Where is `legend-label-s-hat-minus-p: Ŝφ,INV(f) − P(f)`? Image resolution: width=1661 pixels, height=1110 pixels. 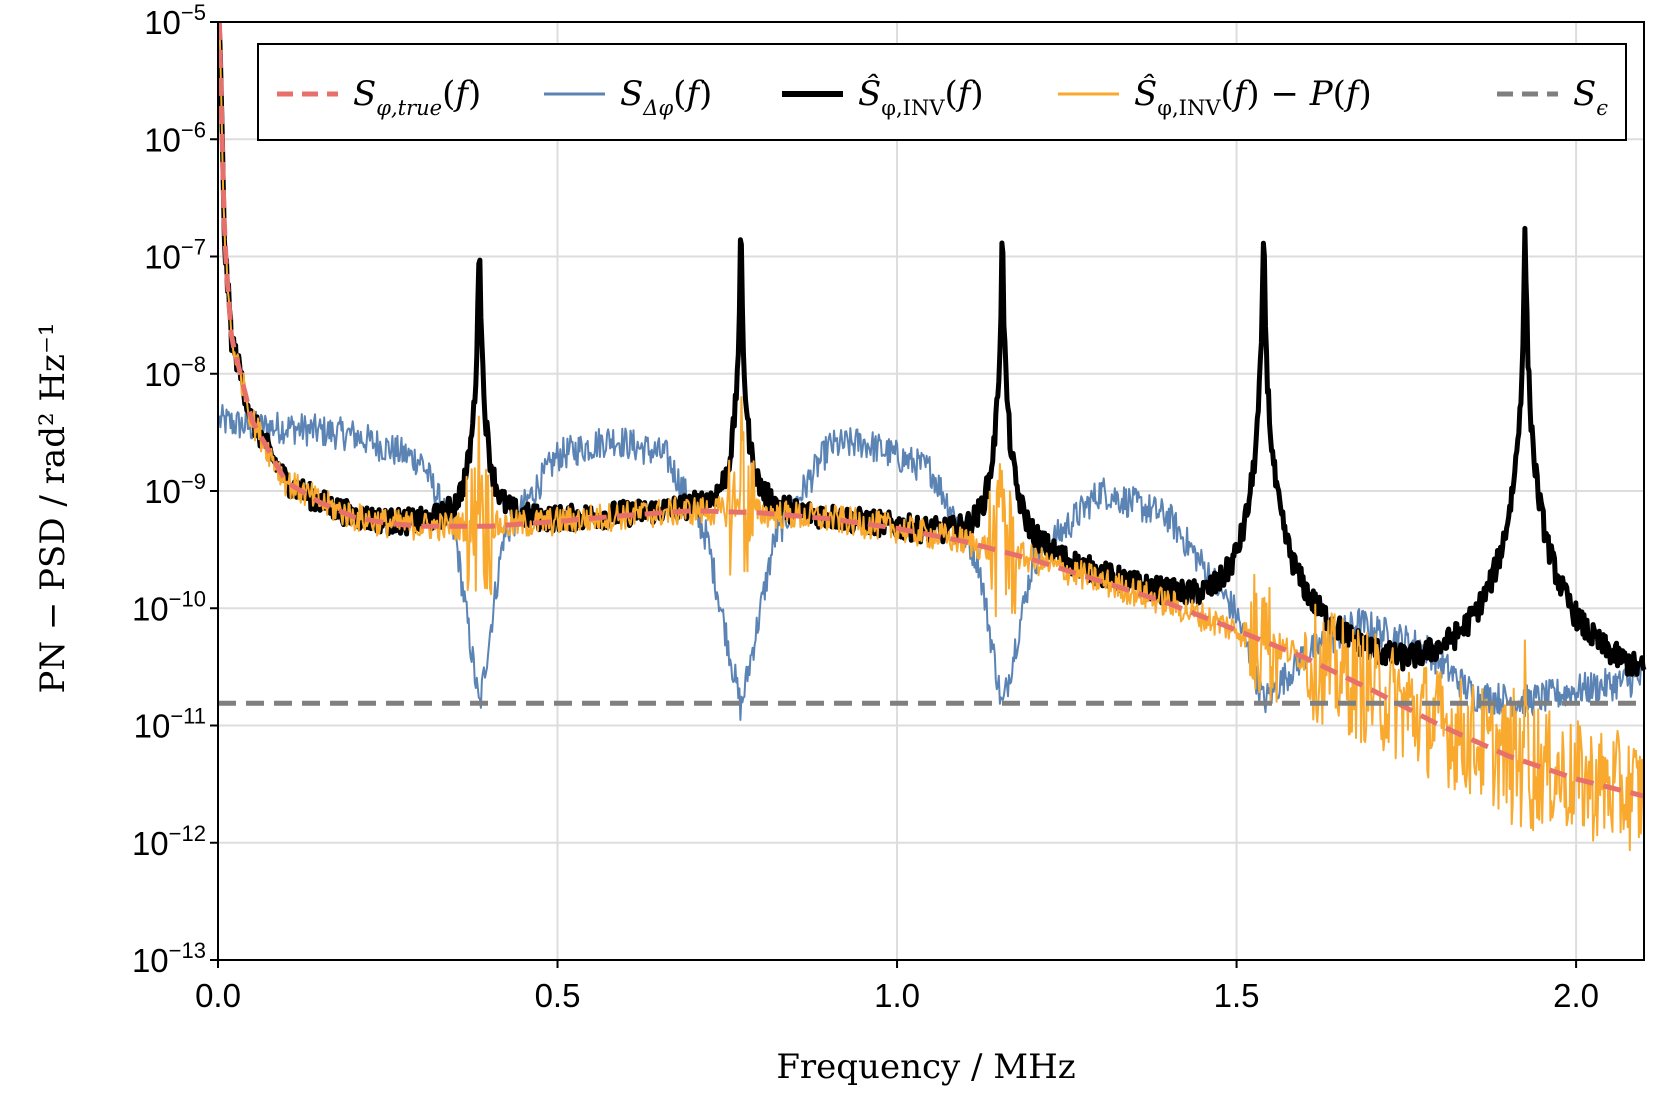 legend-label-s-hat-minus-p: Ŝφ,INV(f) − P(f) is located at coordinates (1253, 96).